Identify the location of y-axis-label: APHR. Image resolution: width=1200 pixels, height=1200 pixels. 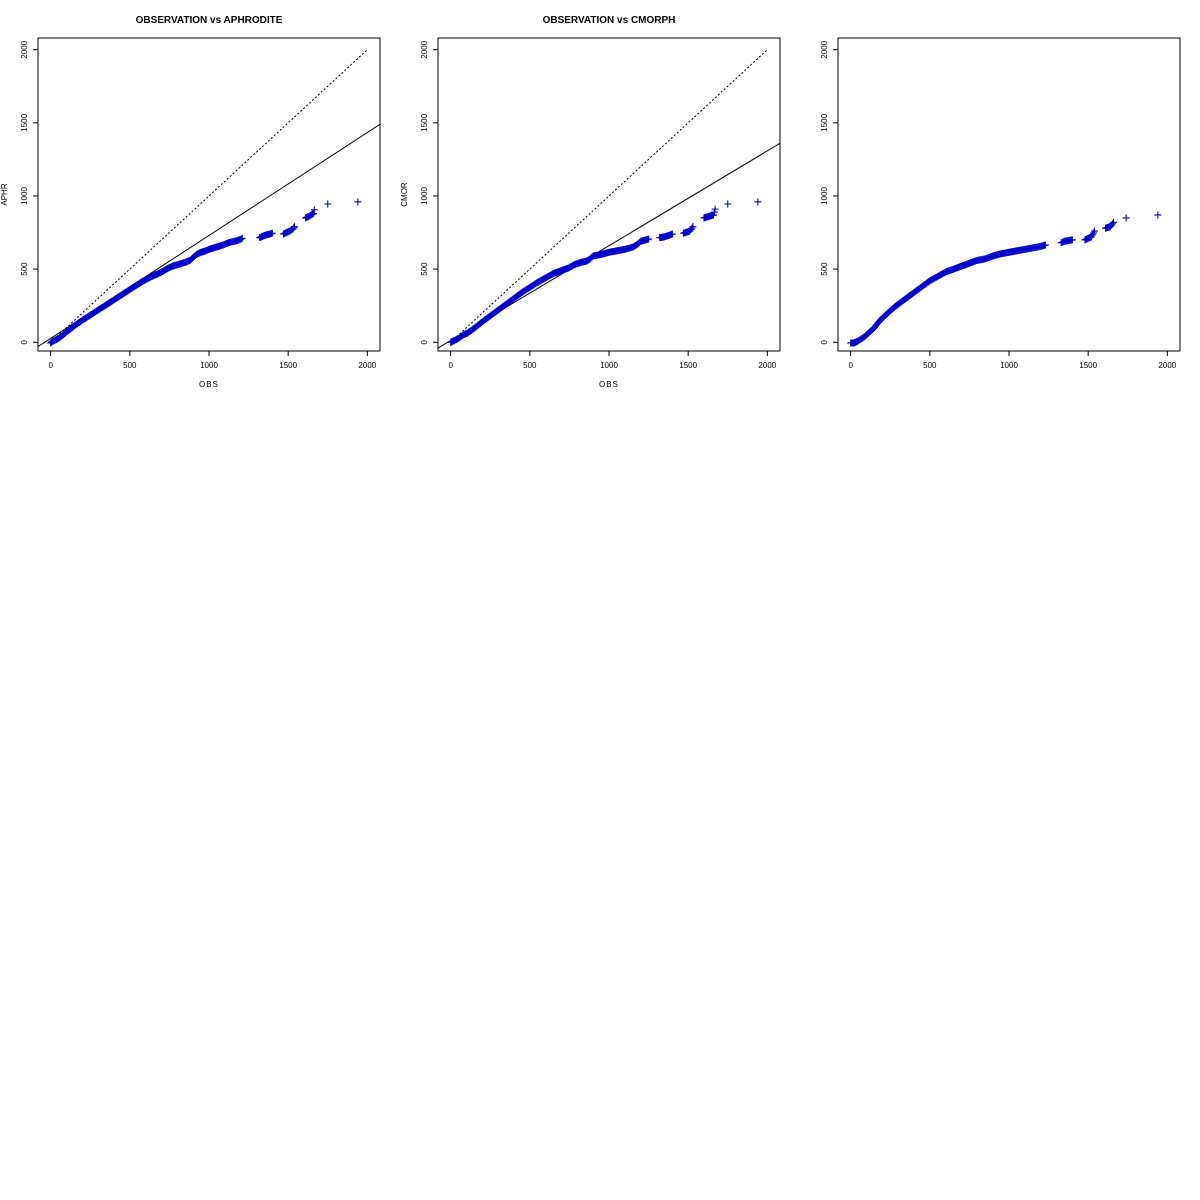
(4, 194).